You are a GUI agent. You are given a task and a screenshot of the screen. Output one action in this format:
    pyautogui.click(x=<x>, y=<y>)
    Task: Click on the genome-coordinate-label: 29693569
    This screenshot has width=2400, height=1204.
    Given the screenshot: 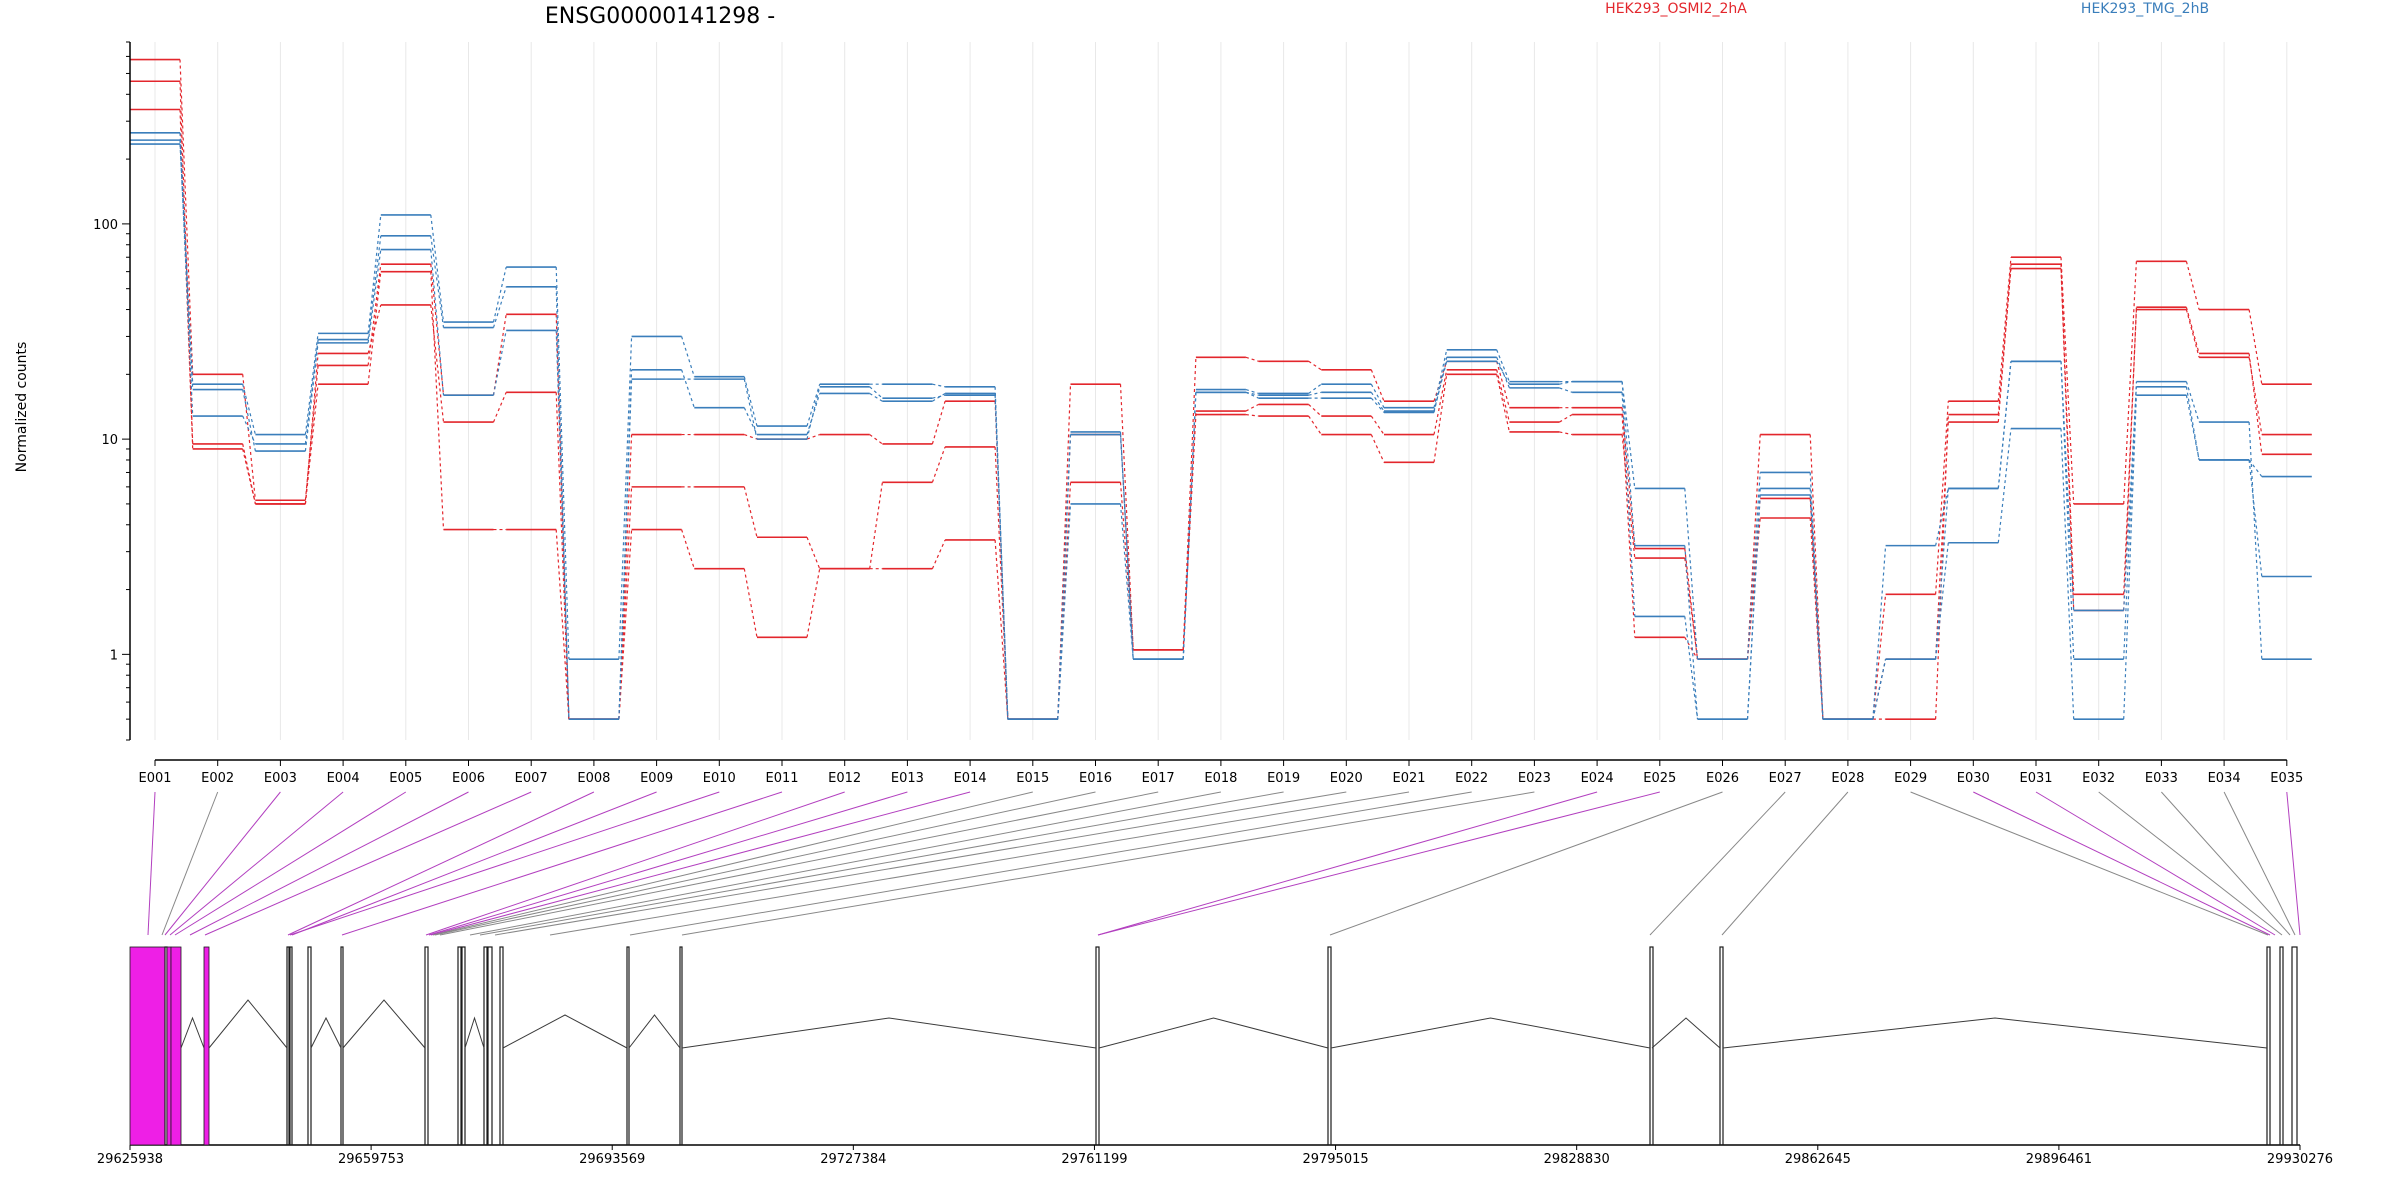 What is the action you would take?
    pyautogui.click(x=612, y=1159)
    